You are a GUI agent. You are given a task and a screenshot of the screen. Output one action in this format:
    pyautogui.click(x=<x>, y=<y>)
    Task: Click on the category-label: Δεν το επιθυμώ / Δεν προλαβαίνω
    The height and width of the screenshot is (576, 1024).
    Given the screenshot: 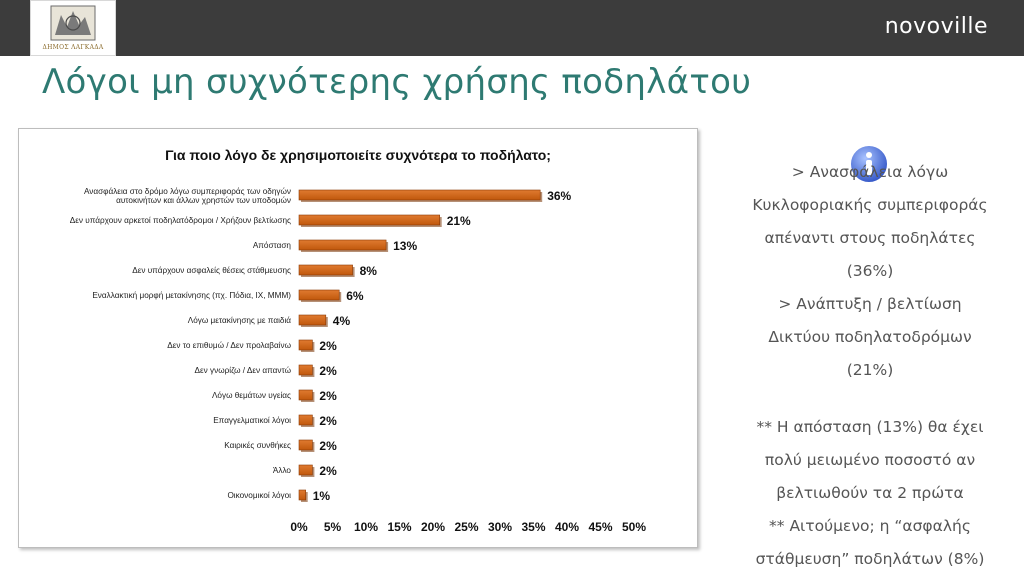 What is the action you would take?
    pyautogui.click(x=229, y=345)
    